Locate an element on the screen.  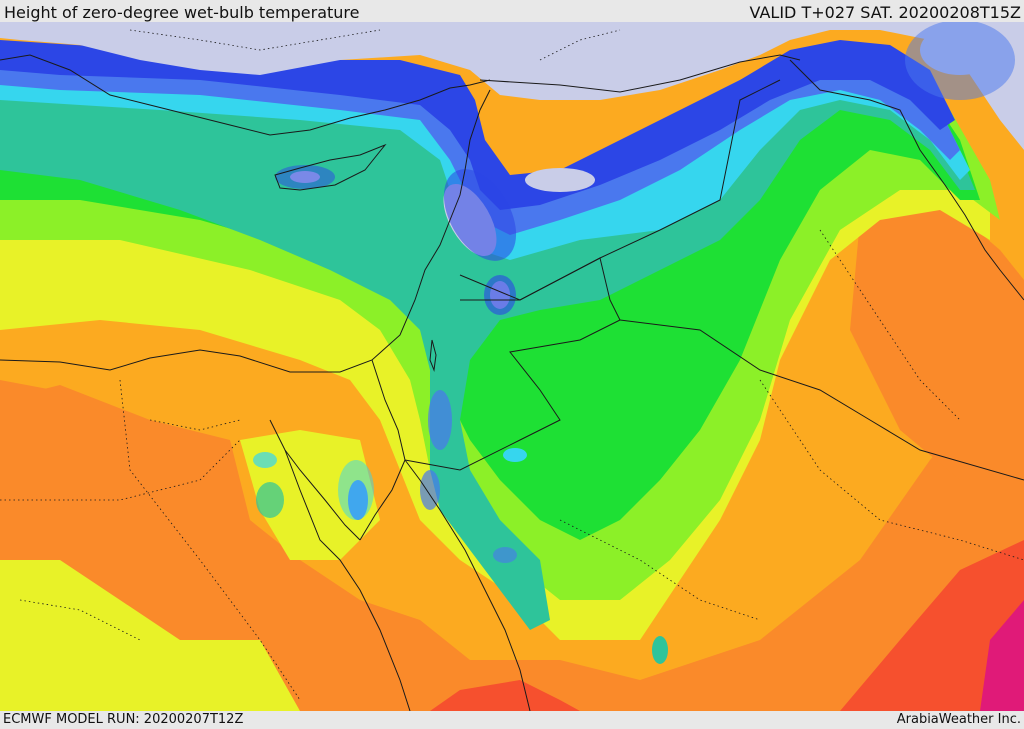
coast-persian-gulf is located at coordinates (906, 180).